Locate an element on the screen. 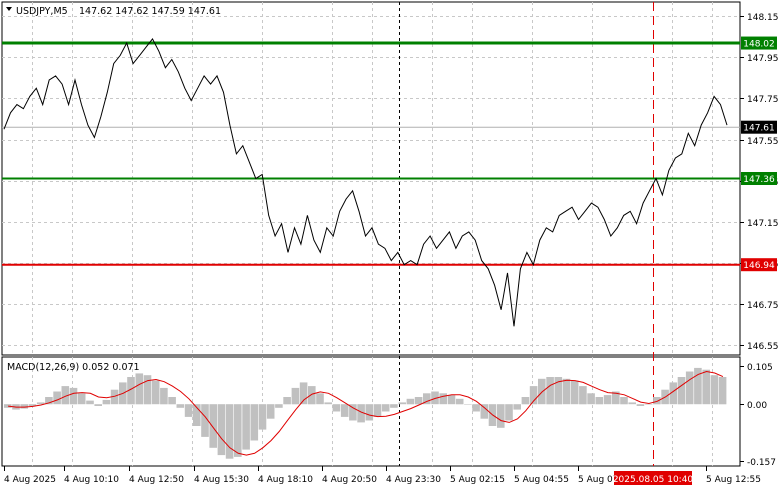 The width and height of the screenshot is (781, 489). time-tick-label: 4 Aug 18:10 is located at coordinates (285, 480).